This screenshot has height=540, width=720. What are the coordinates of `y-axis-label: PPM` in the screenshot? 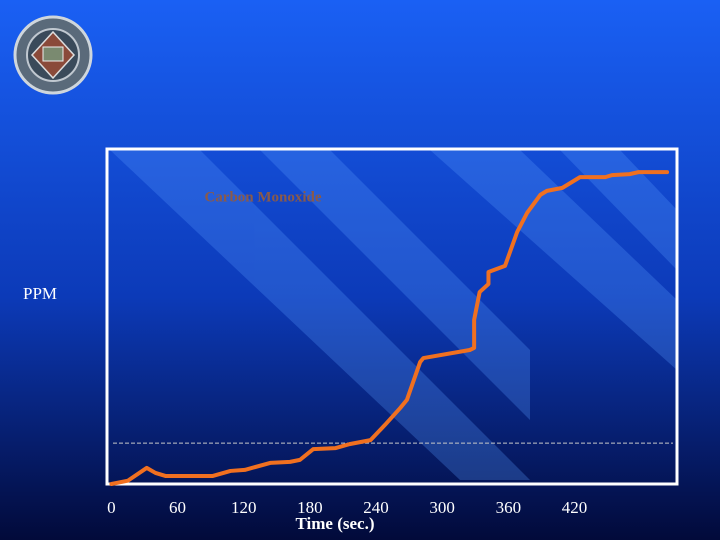 It's located at (40, 293).